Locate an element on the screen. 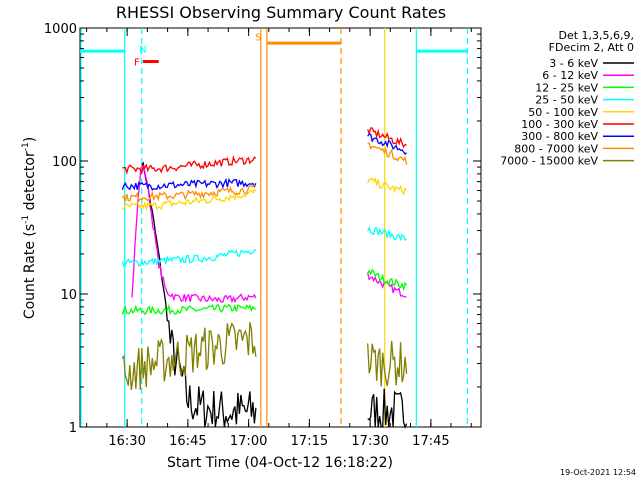 This screenshot has width=640, height=480. y-tick-label: 100 is located at coordinates (64, 162).